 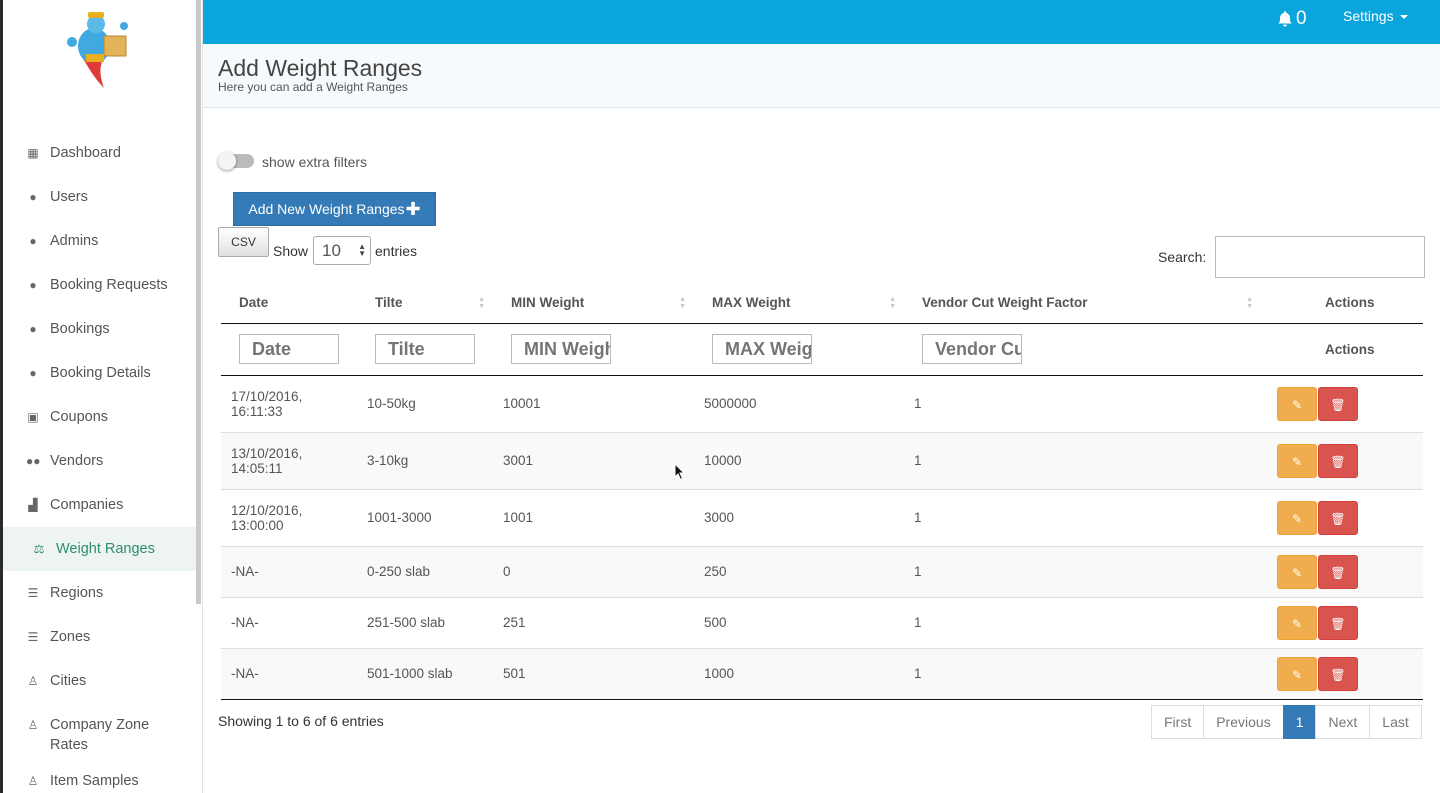 What do you see at coordinates (289, 517) in the screenshot?
I see `date-cell: 12/10/2016, 13:00:00` at bounding box center [289, 517].